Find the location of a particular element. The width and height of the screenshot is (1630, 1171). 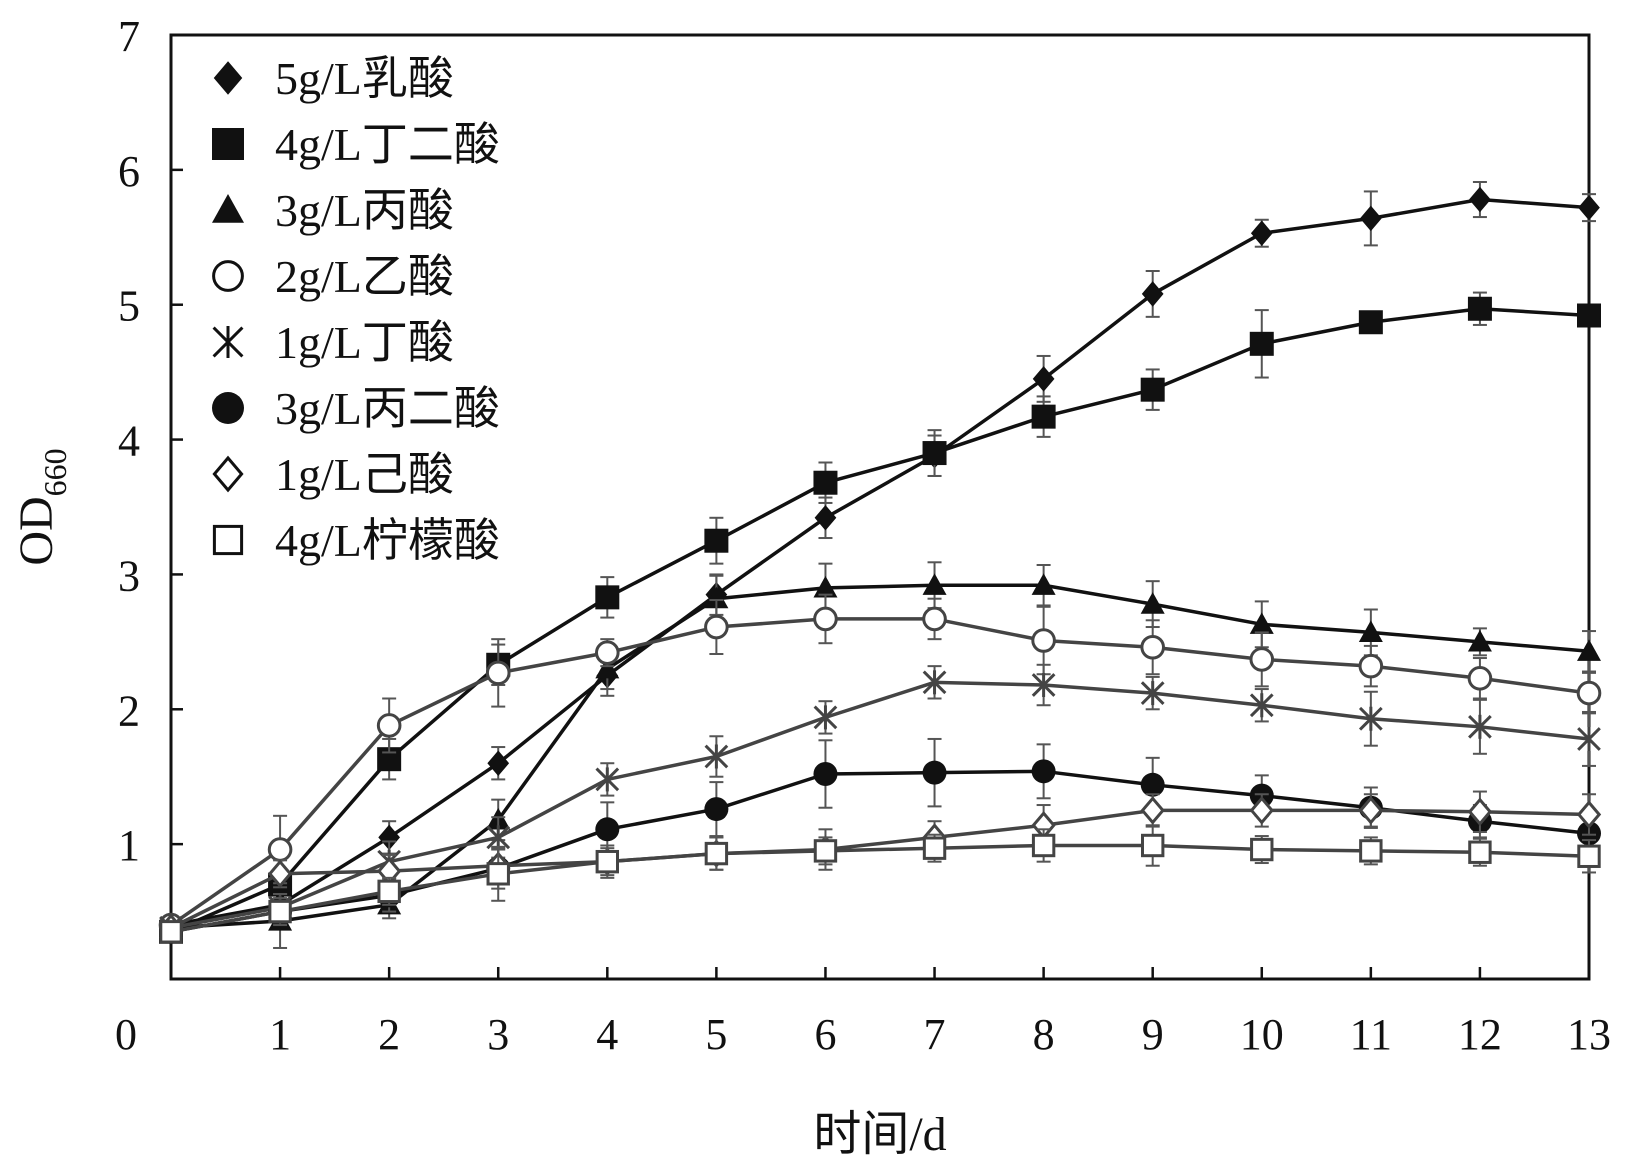

x-tick-label: 3 is located at coordinates (498, 1034).